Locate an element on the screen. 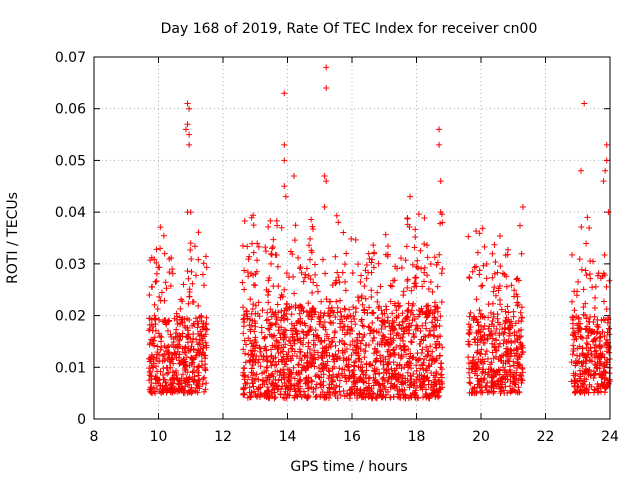 This screenshot has width=640, height=480. y-tick-label: 0.05 is located at coordinates (70, 161).